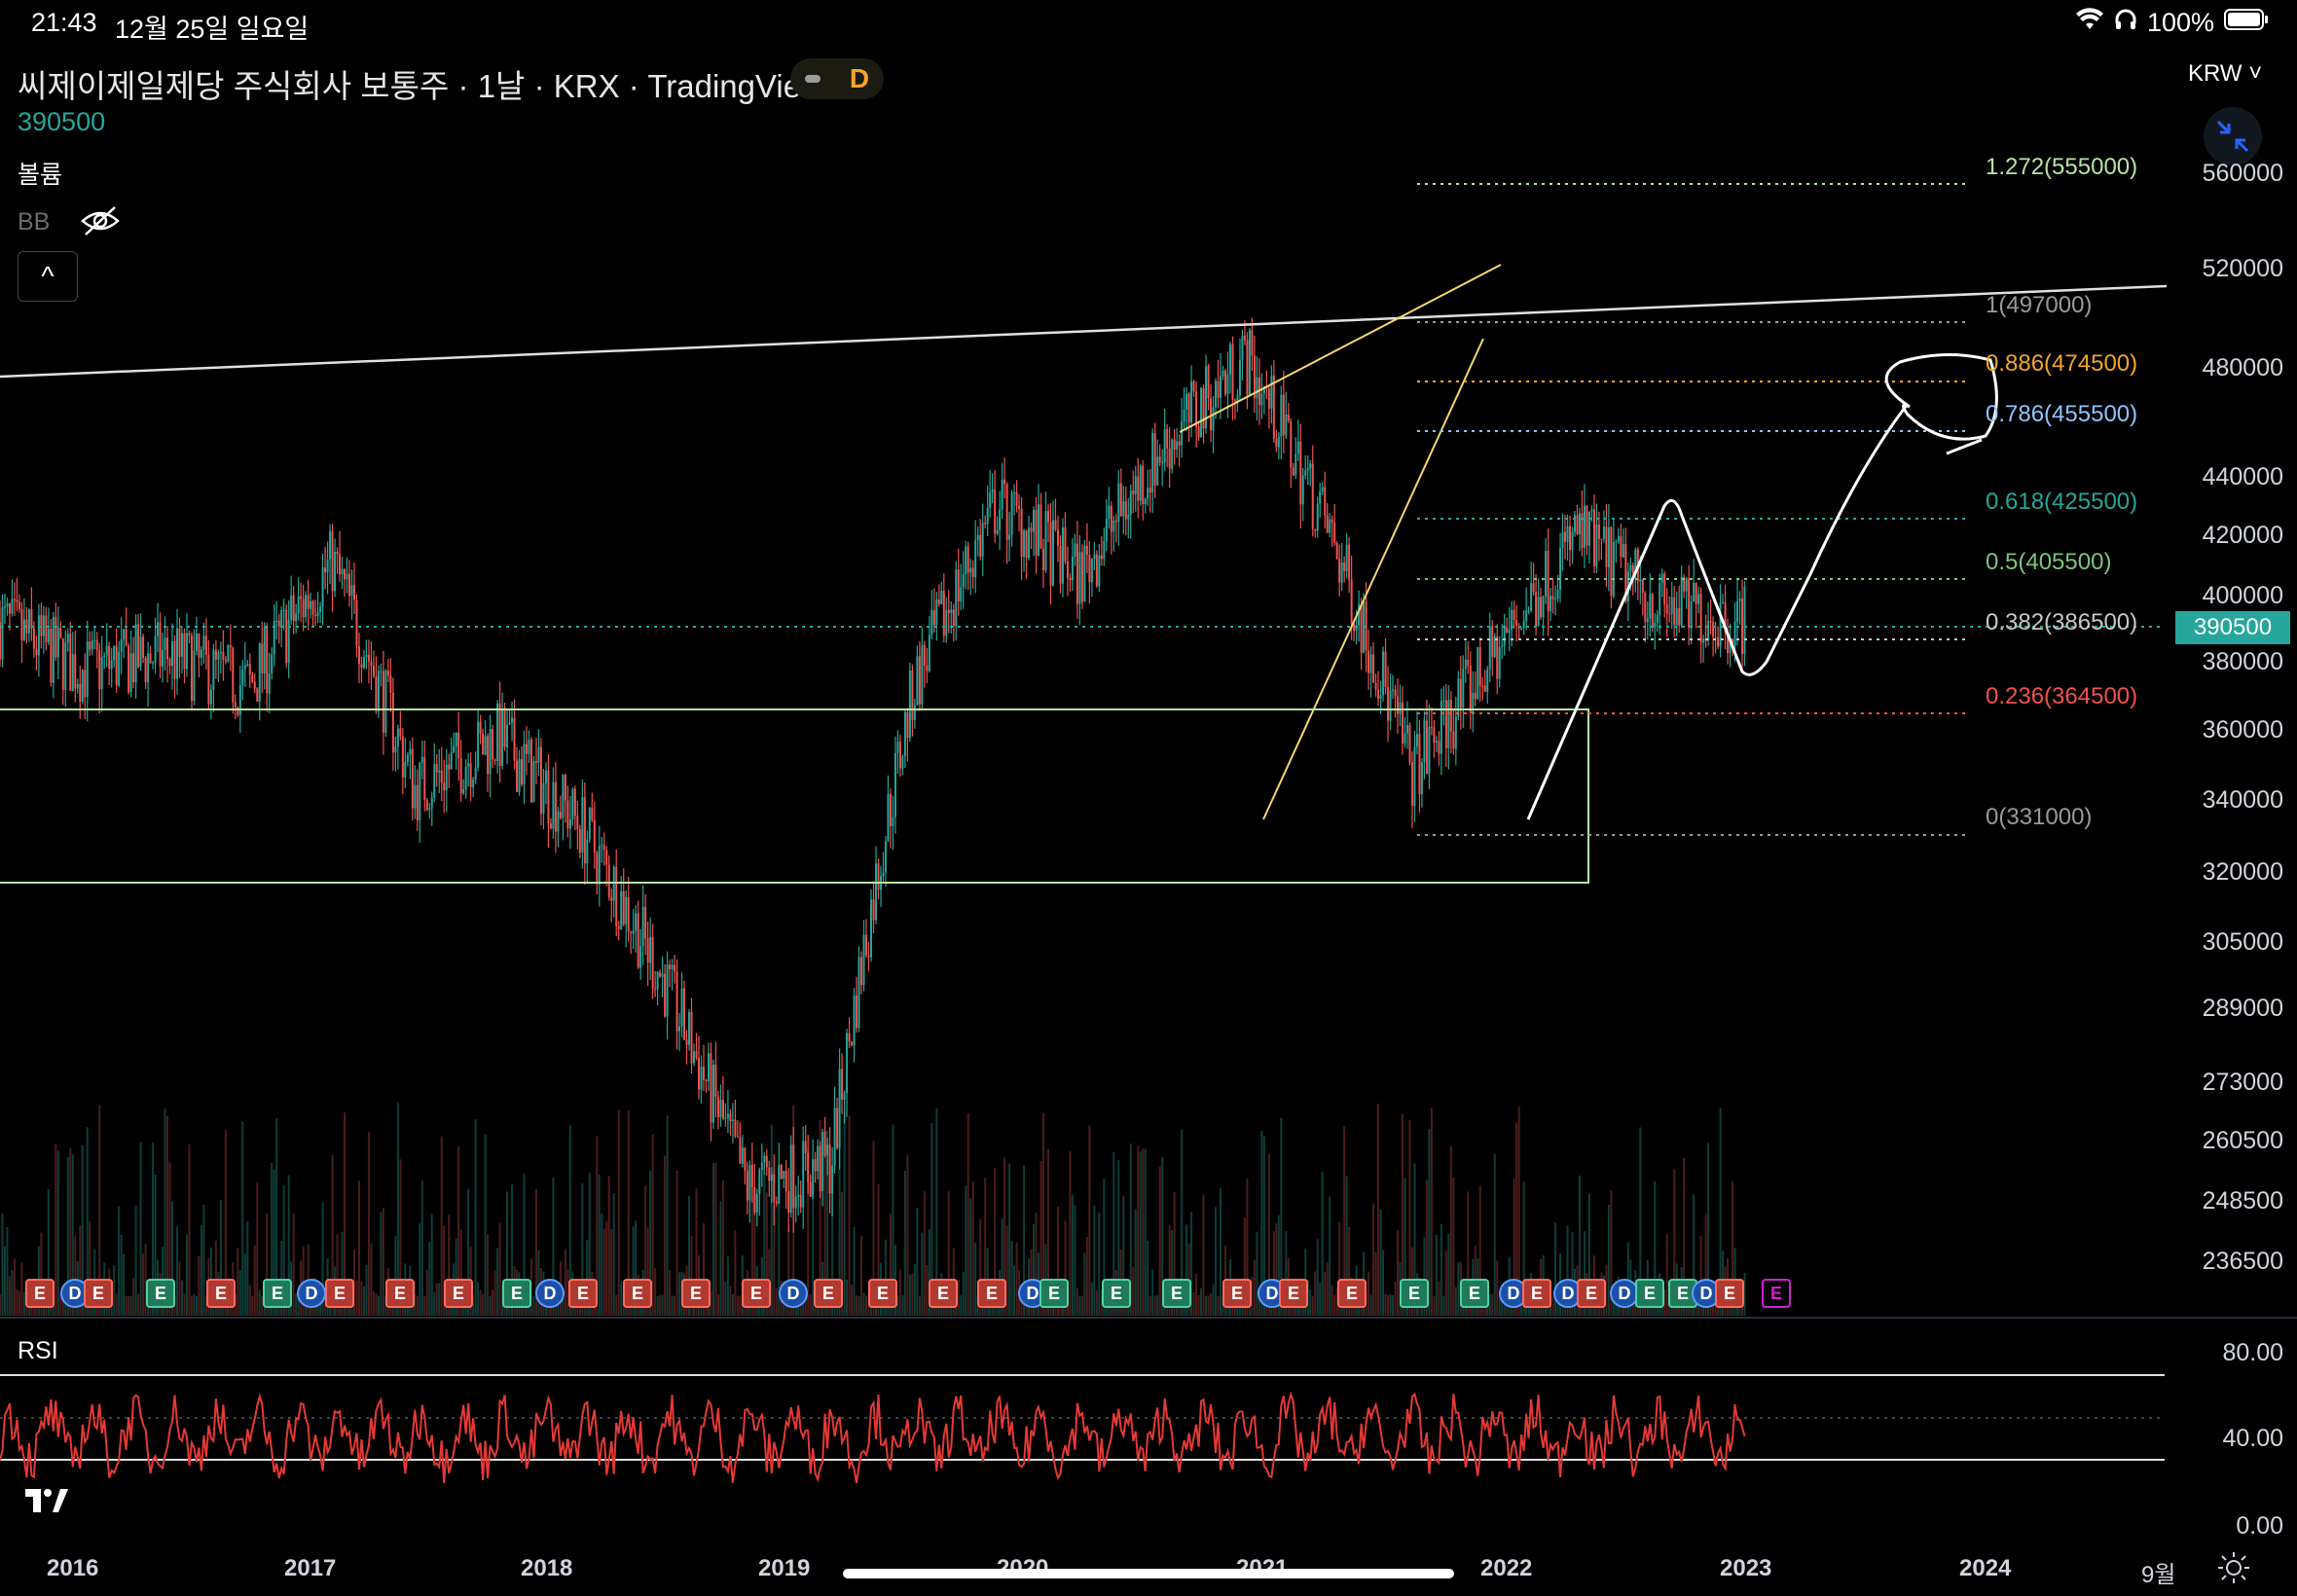 The width and height of the screenshot is (2297, 1596). What do you see at coordinates (40, 176) in the screenshot?
I see `volume-indicator-label: 볼륨` at bounding box center [40, 176].